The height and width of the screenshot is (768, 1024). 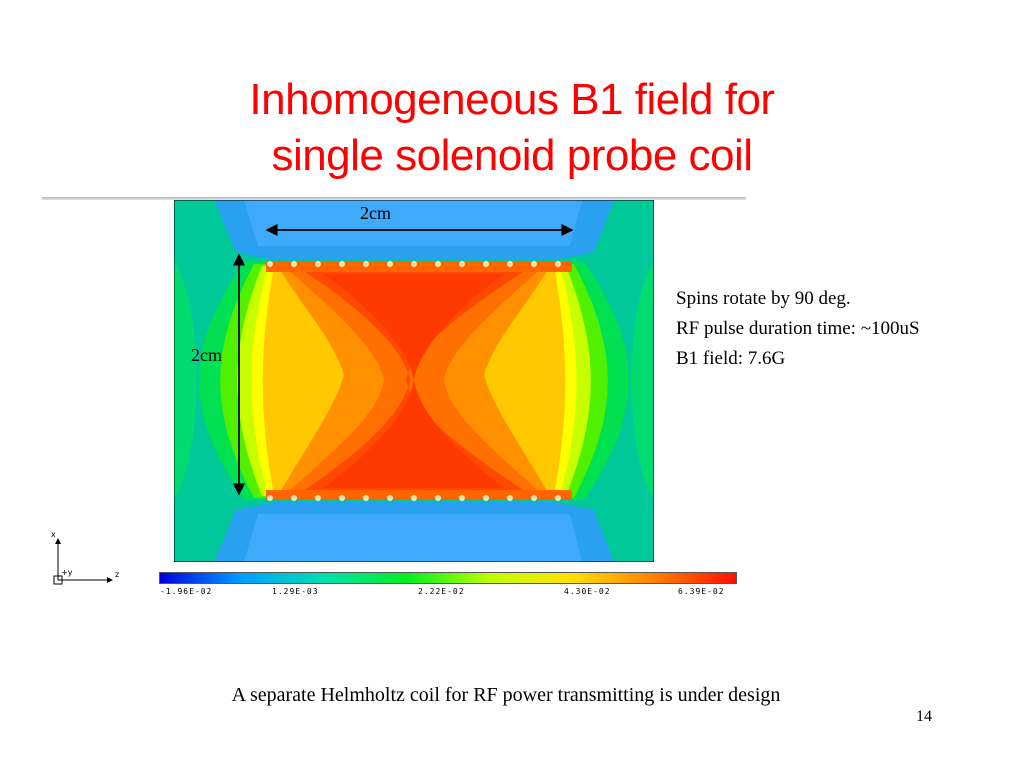 I want to click on colorbar-tick-label: 6.39E-02, so click(x=701, y=591).